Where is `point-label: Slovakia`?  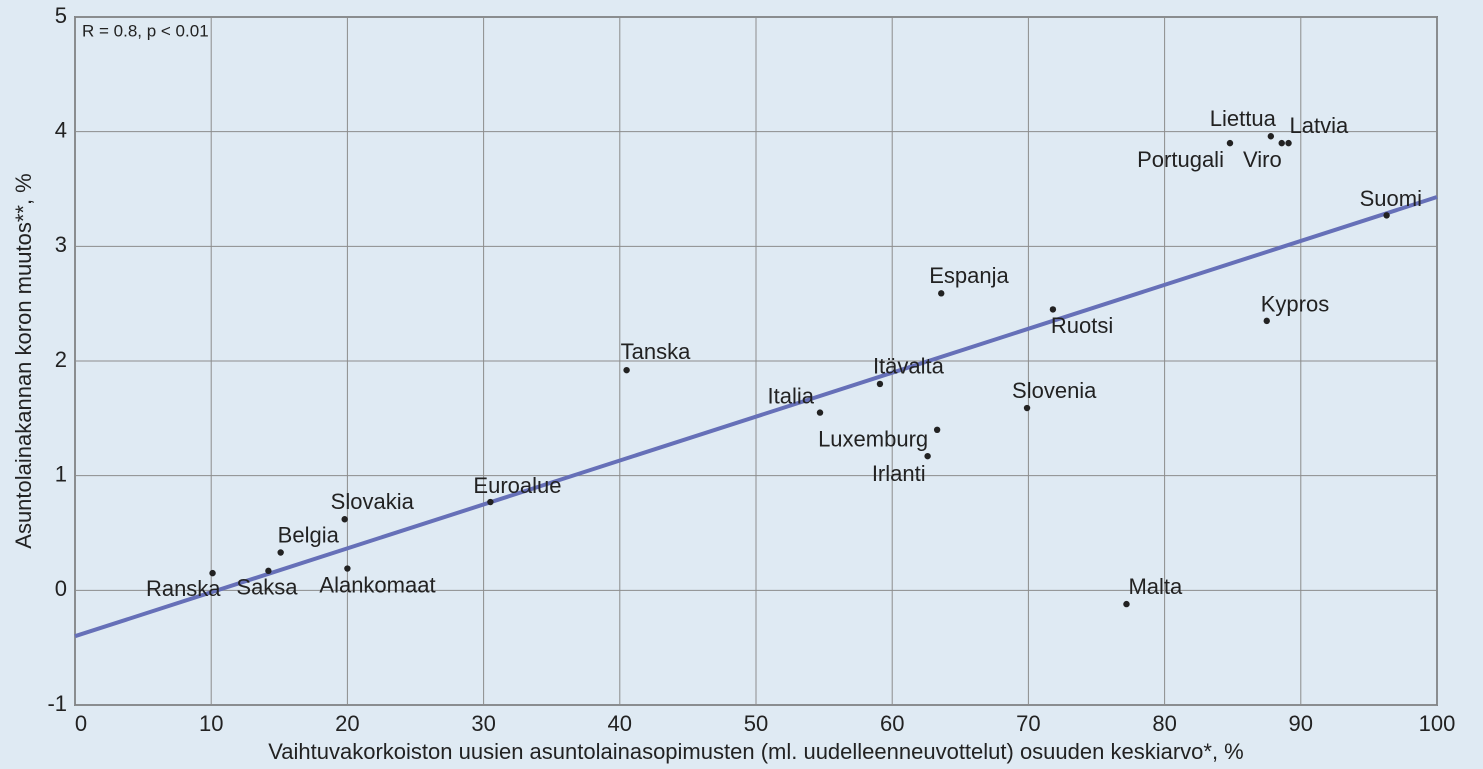 point-label: Slovakia is located at coordinates (373, 501).